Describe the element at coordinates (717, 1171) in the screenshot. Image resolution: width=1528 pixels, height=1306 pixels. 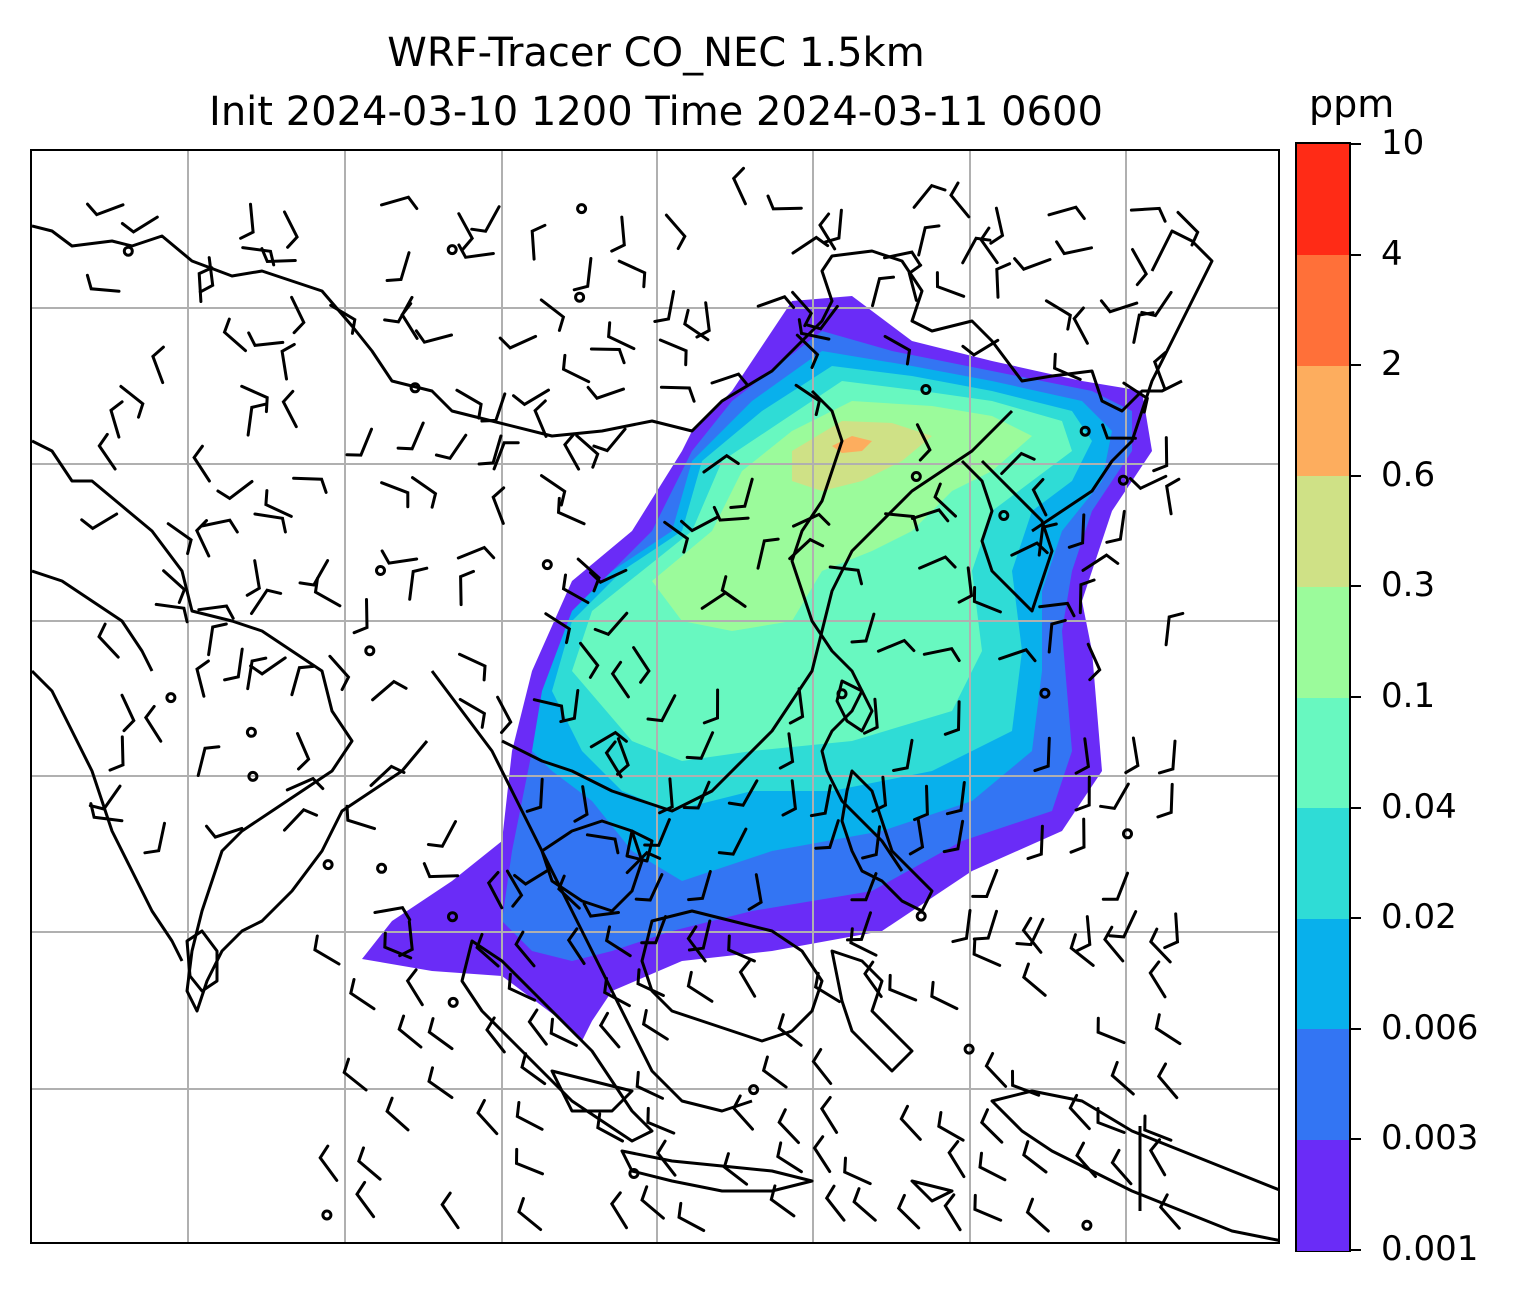
I see `coastline-java` at that location.